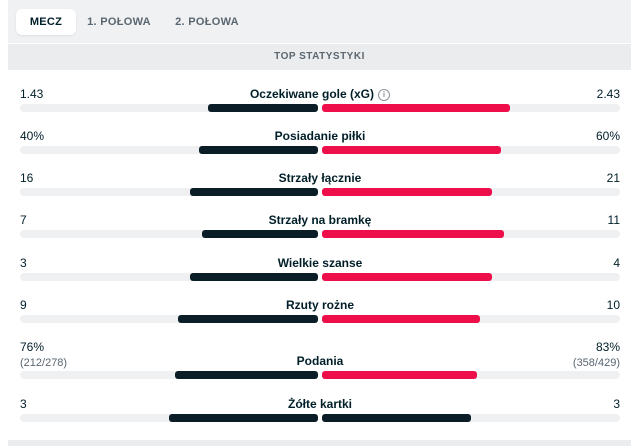  Describe the element at coordinates (616, 404) in the screenshot. I see `away-value: 3` at that location.